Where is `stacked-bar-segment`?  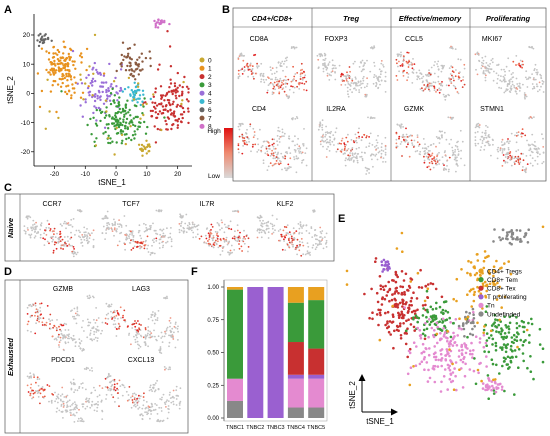 stacked-bar-segment is located at coordinates (316, 412).